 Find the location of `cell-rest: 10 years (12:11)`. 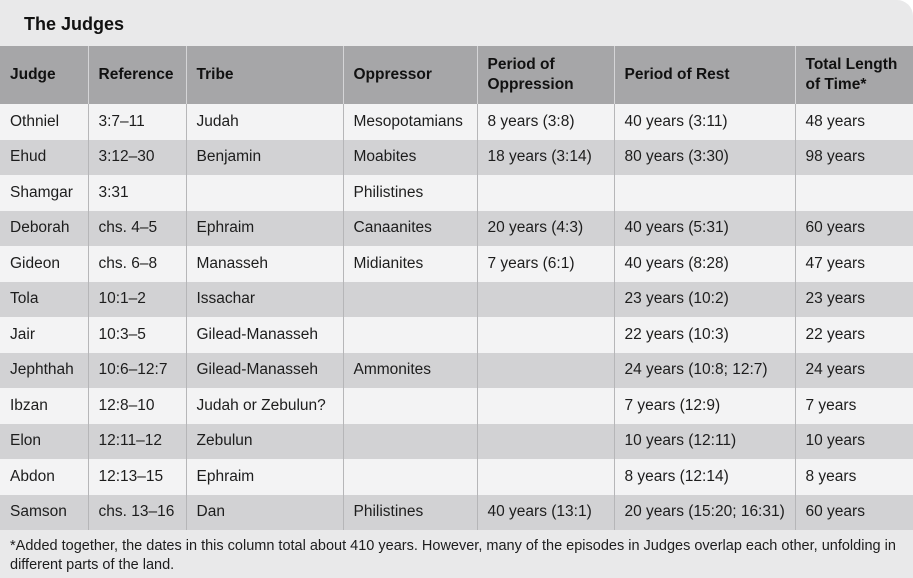

cell-rest: 10 years (12:11) is located at coordinates (705, 441).